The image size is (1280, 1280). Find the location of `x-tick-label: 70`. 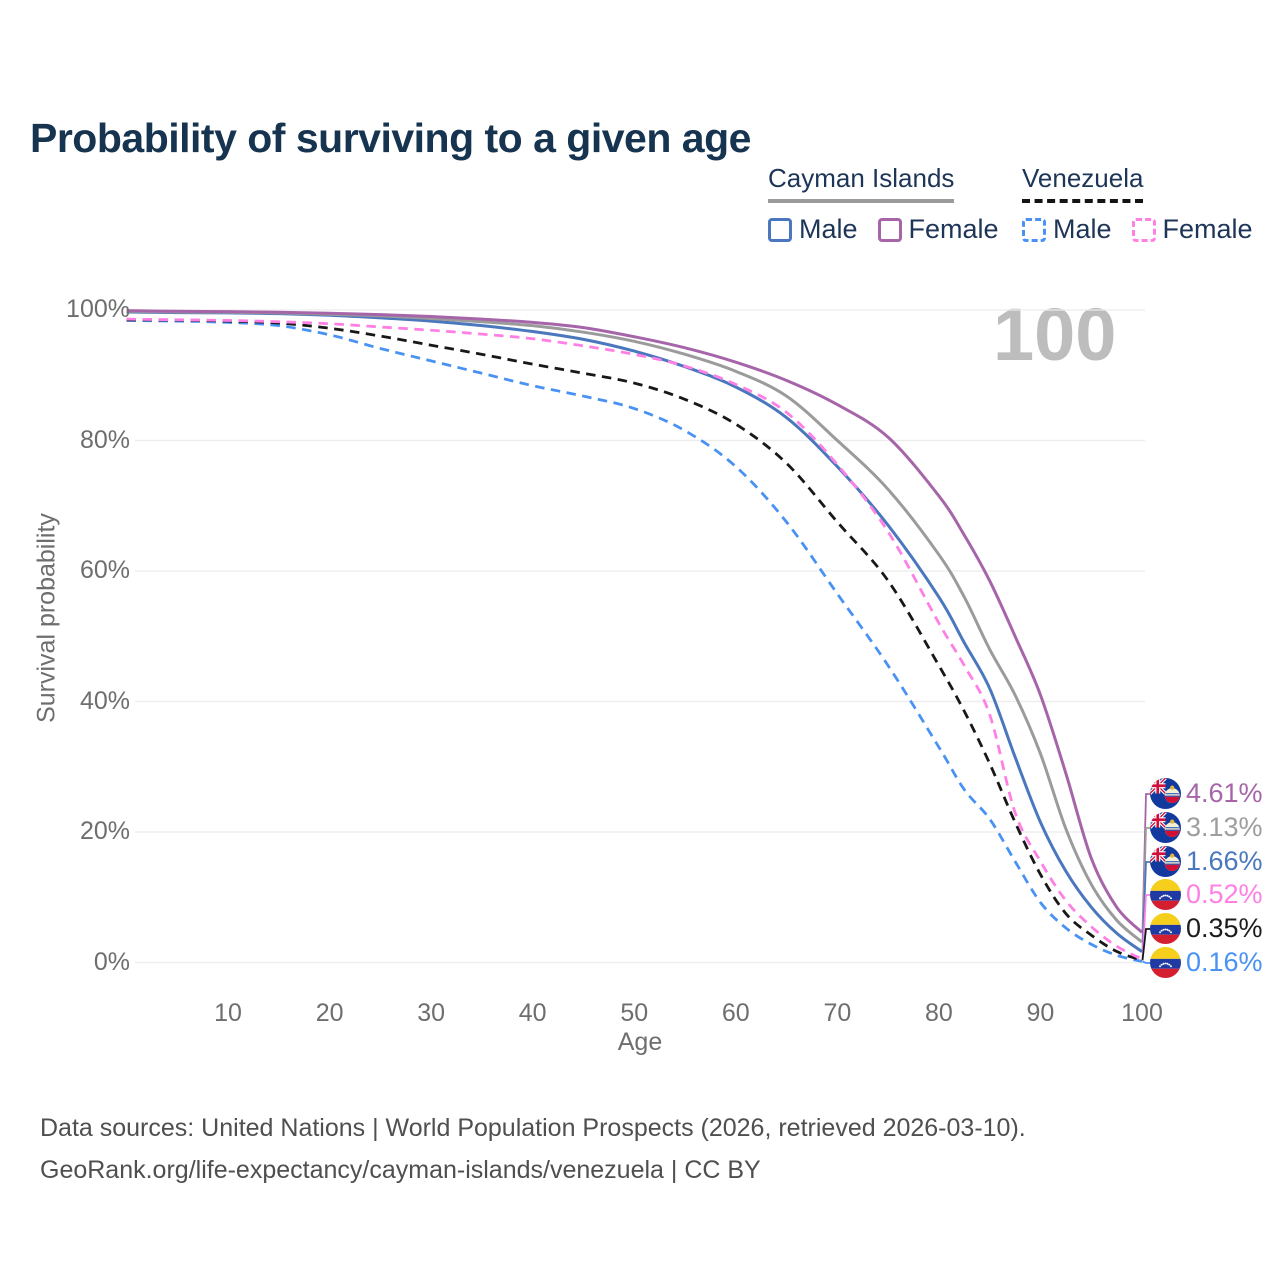

x-tick-label: 70 is located at coordinates (837, 1013).